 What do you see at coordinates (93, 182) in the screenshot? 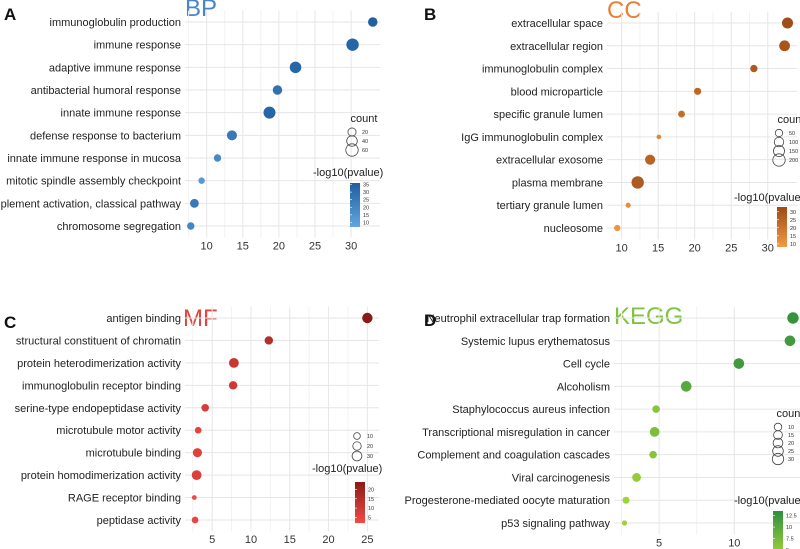
I see `category-label: mitotic spindle assembly checkpoint` at bounding box center [93, 182].